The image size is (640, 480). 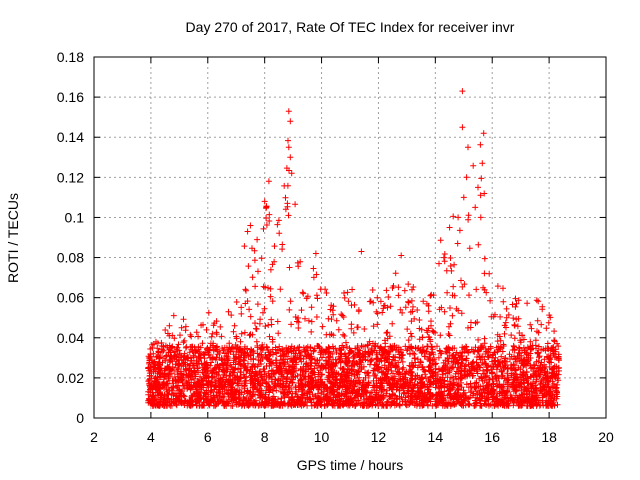 What do you see at coordinates (13, 238) in the screenshot?
I see `y-axis-label: ROTI / TECUs` at bounding box center [13, 238].